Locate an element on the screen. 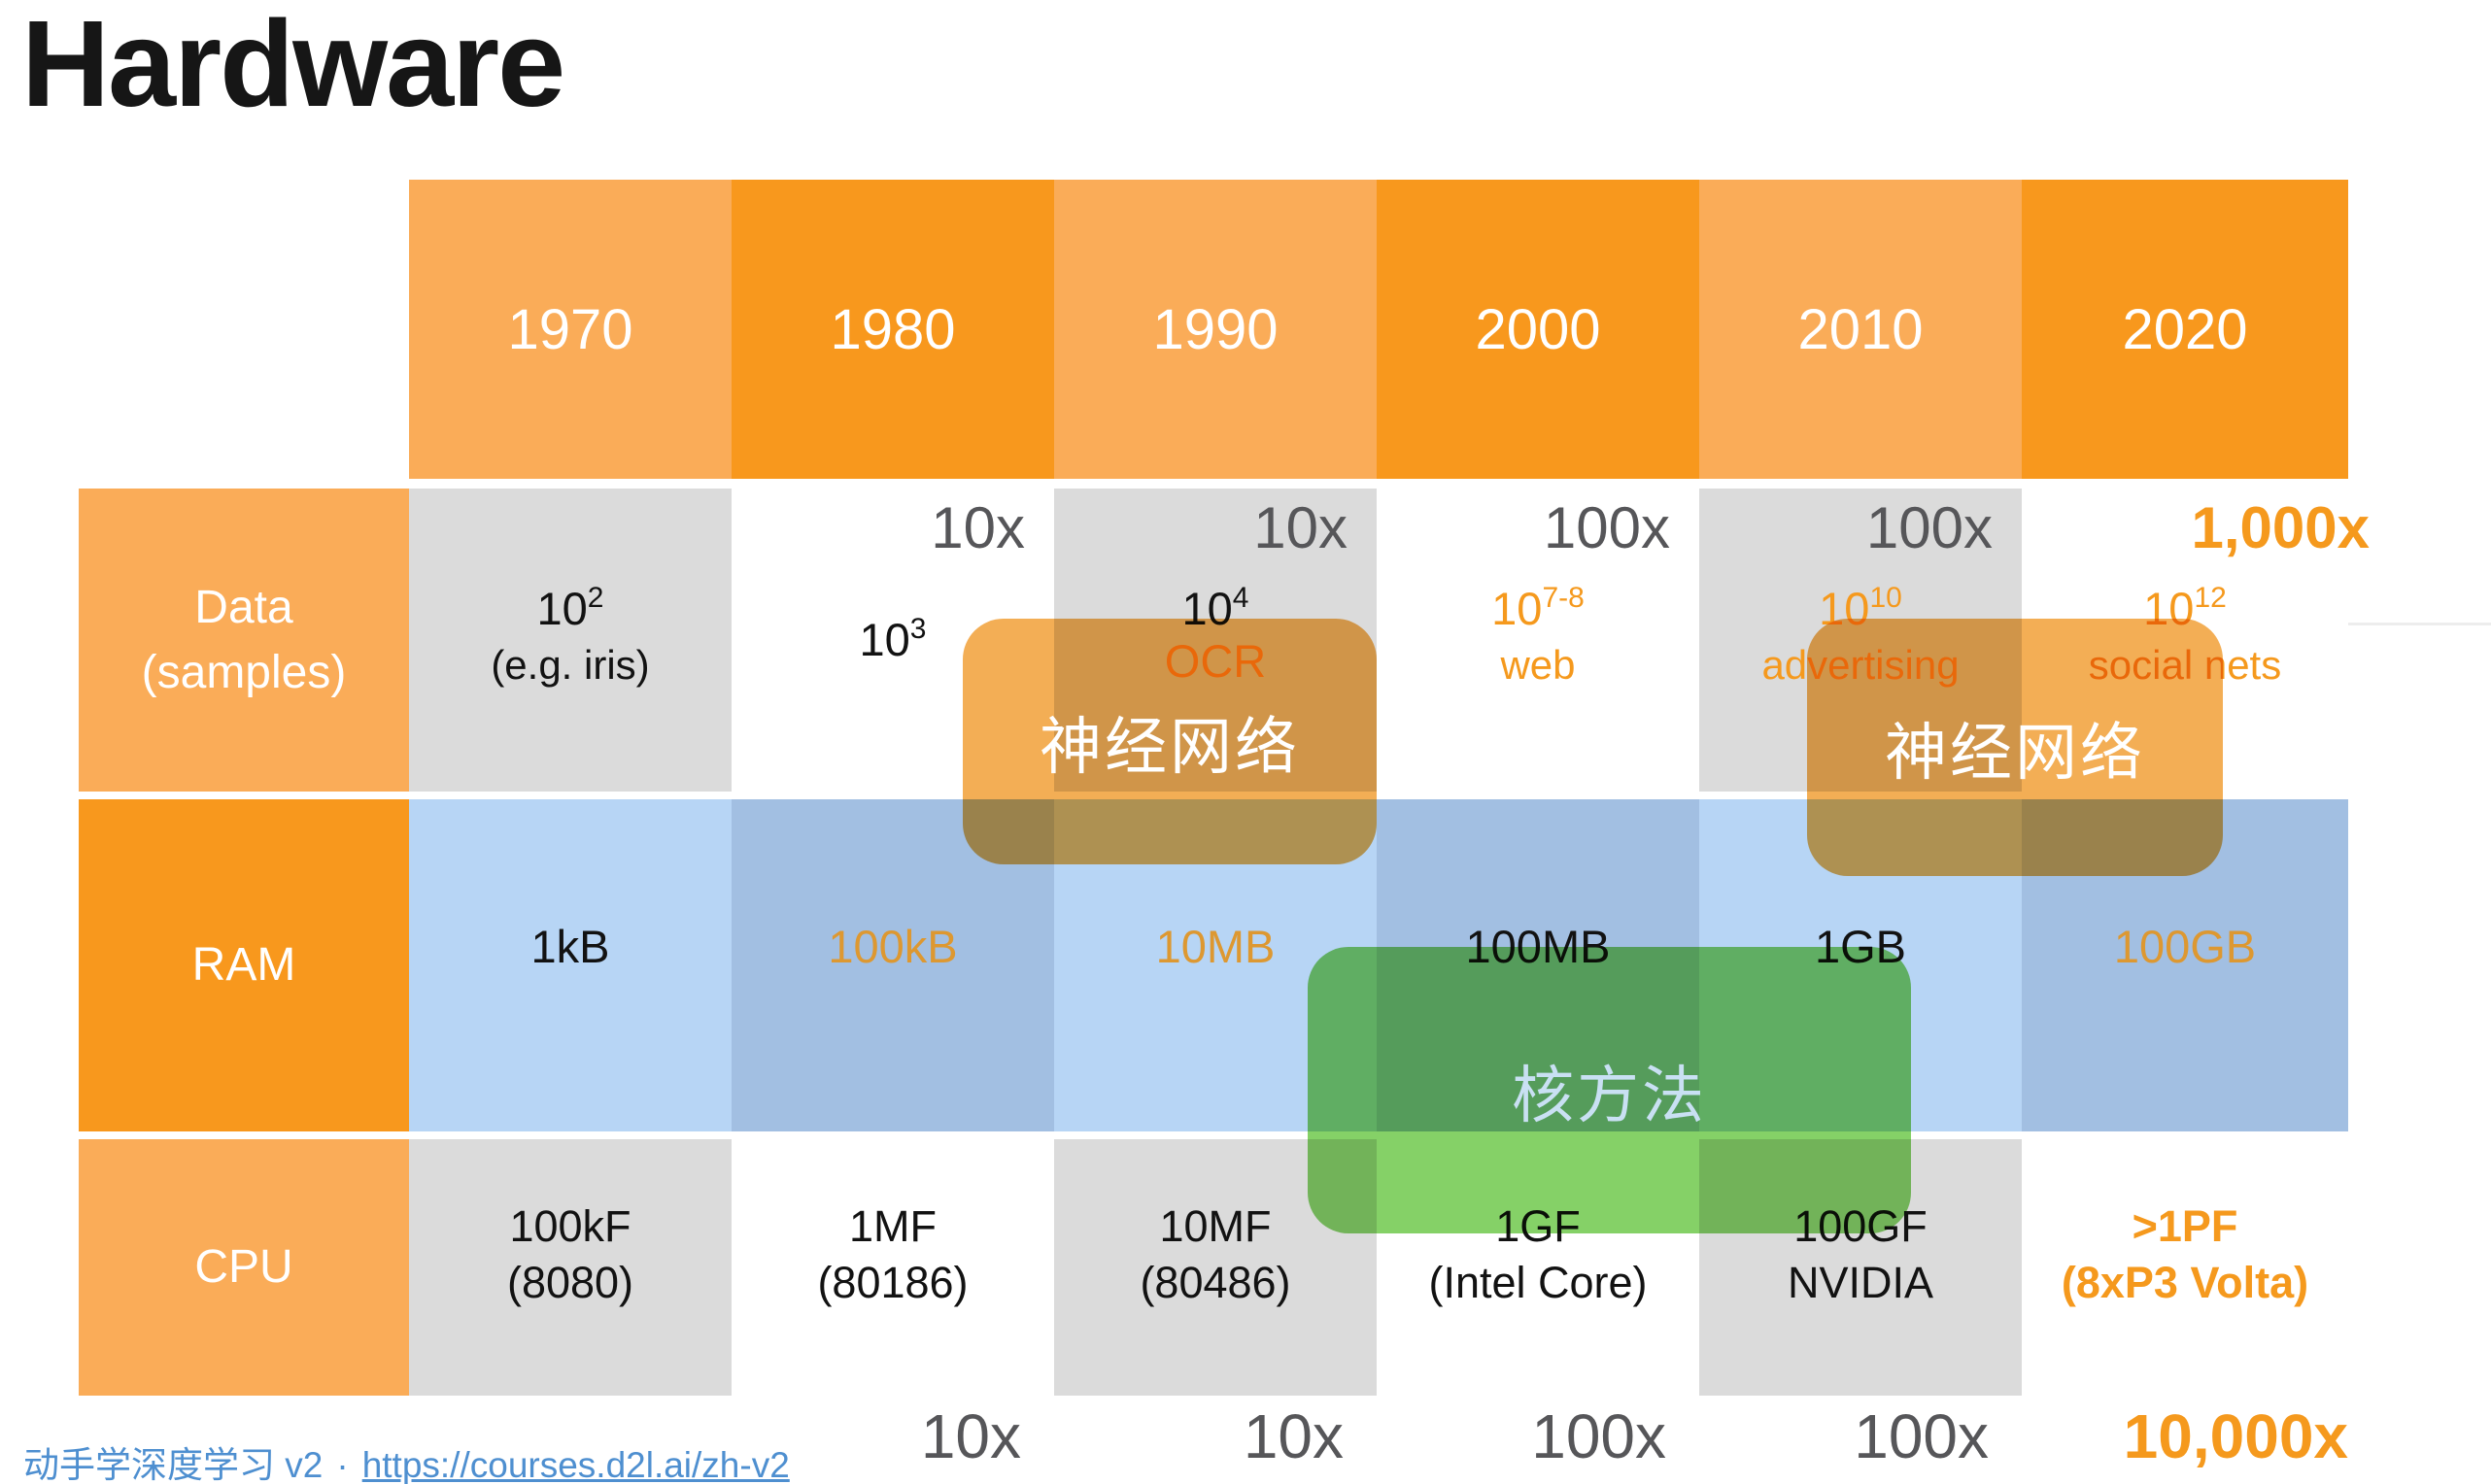  overlay-neural-networks-1990-bg is located at coordinates (1170, 741).